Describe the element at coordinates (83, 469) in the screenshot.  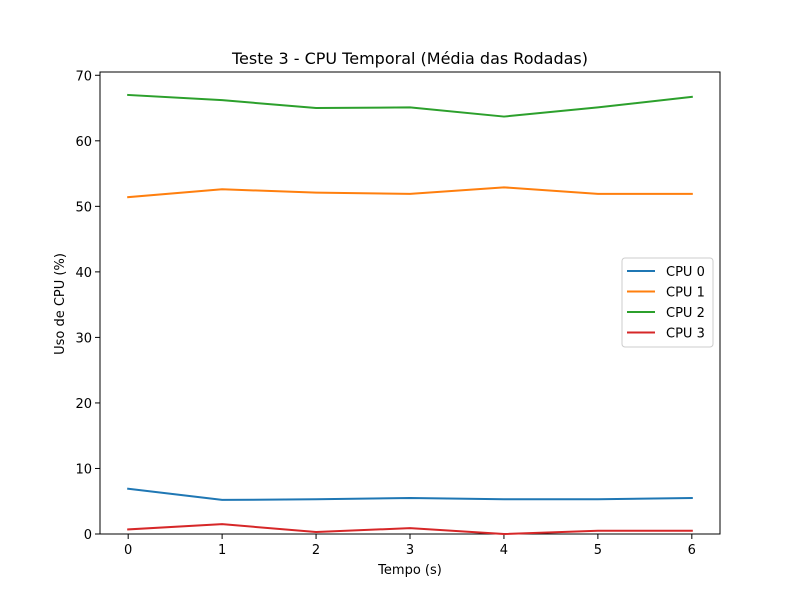
I see `y-tick-label: 10` at that location.